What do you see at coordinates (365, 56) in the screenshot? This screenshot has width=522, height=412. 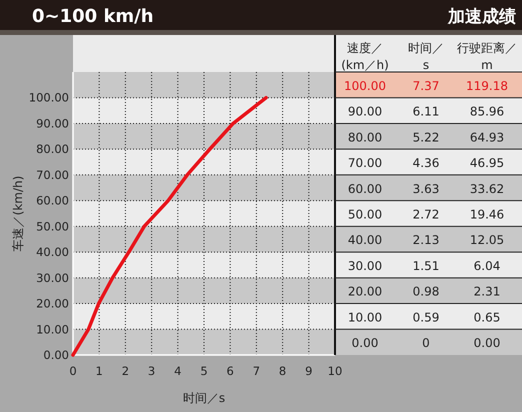 I see `text: 速度／ (km／h)` at bounding box center [365, 56].